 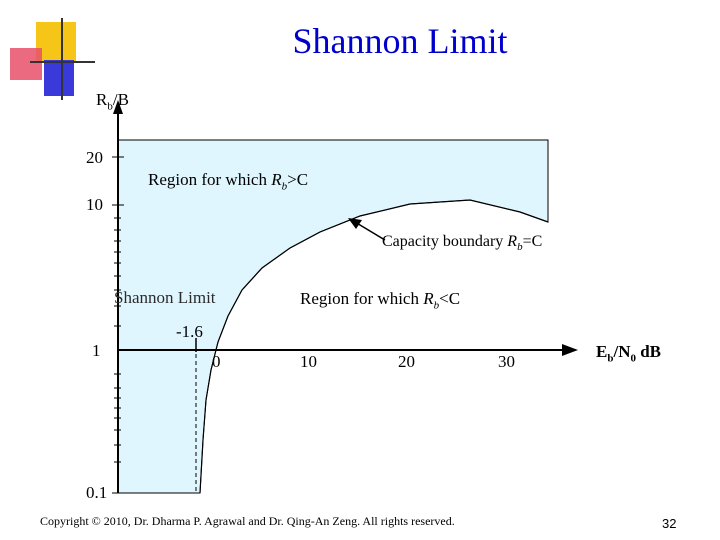 What do you see at coordinates (629, 353) in the screenshot?
I see `x-axis-label: Eb/N0 dB` at bounding box center [629, 353].